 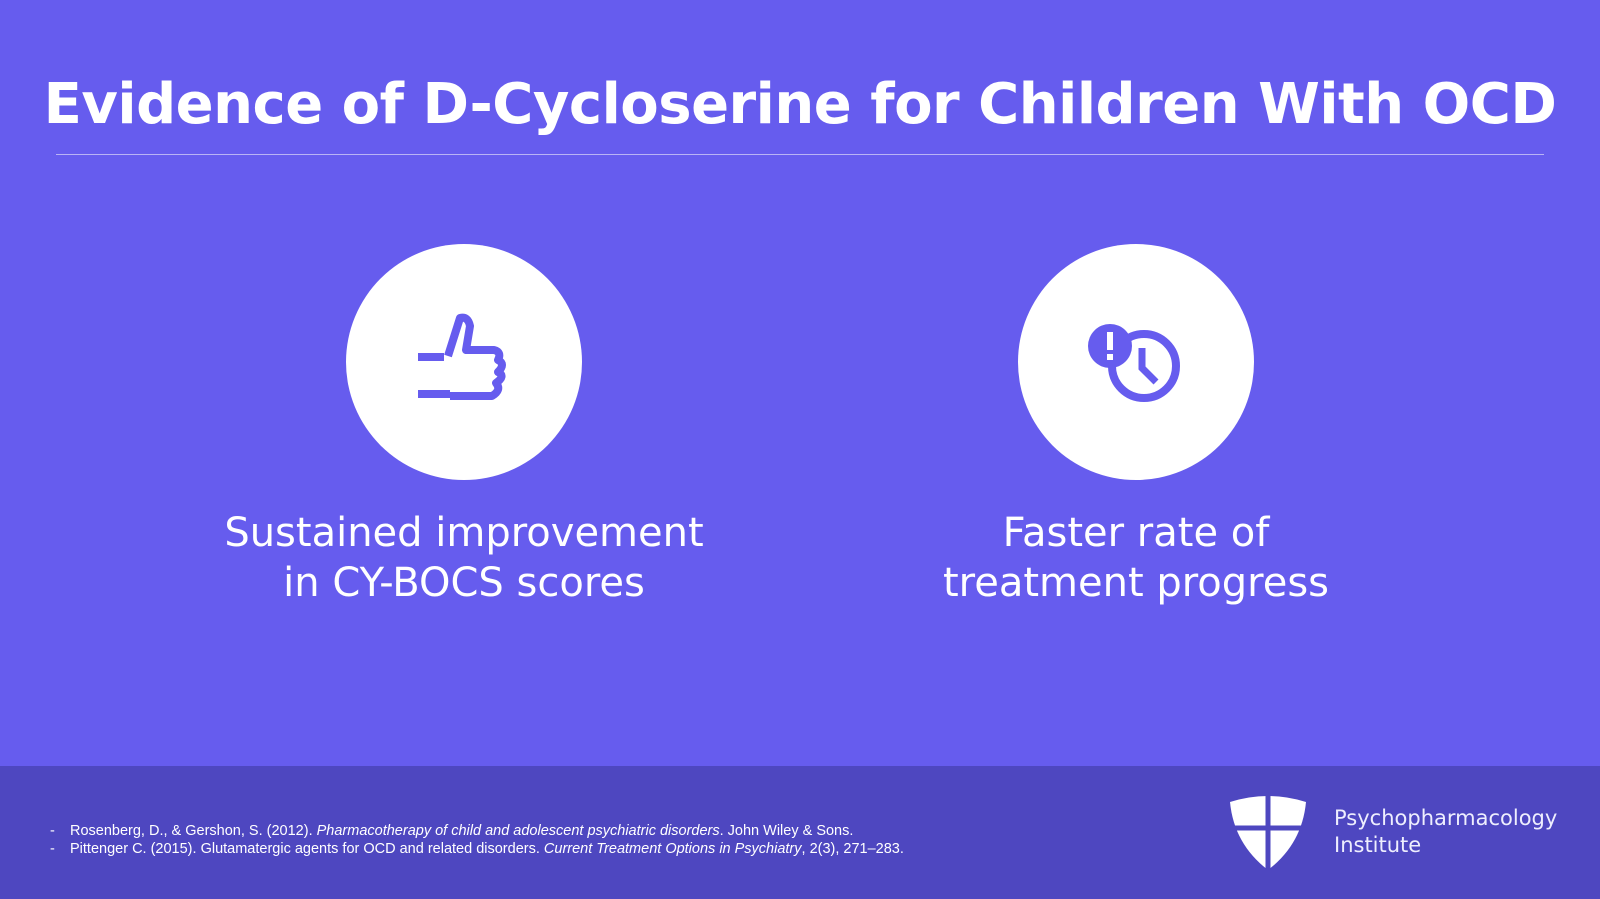 I want to click on clock-alert-icon, so click(x=1134, y=363).